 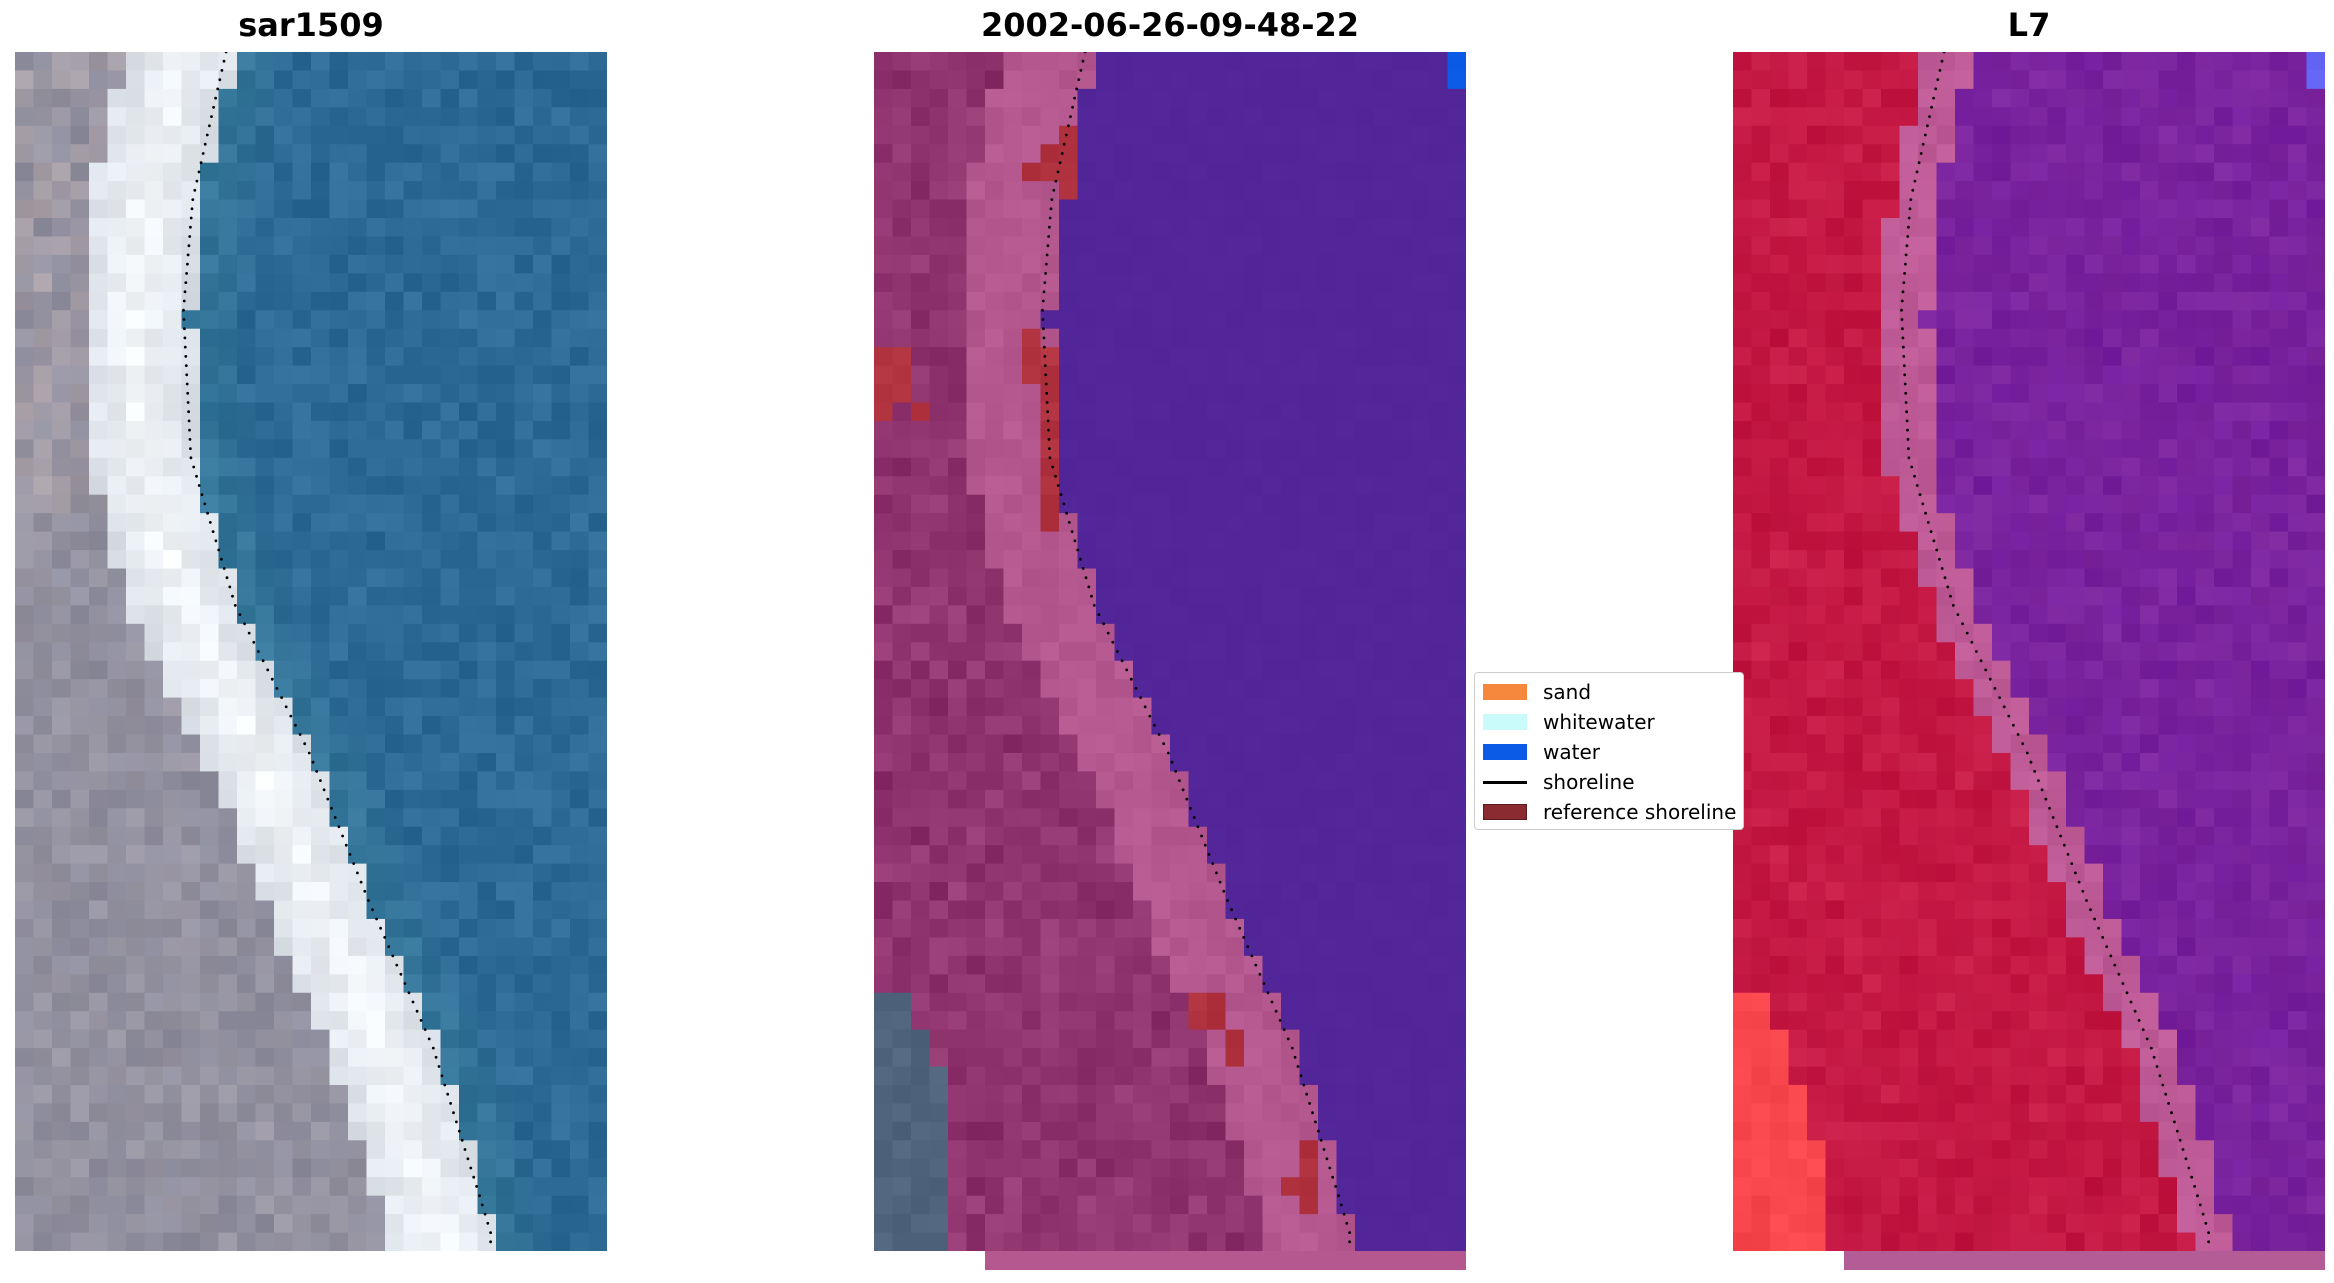 I want to click on panel-title-index: L7, so click(x=2029, y=25).